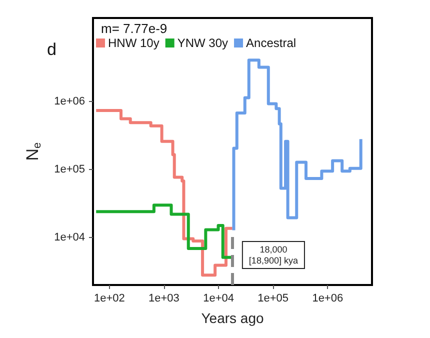 Image resolution: width=430 pixels, height=338 pixels. What do you see at coordinates (134, 28) in the screenshot?
I see `legend-title: m= 7.77e-9` at bounding box center [134, 28].